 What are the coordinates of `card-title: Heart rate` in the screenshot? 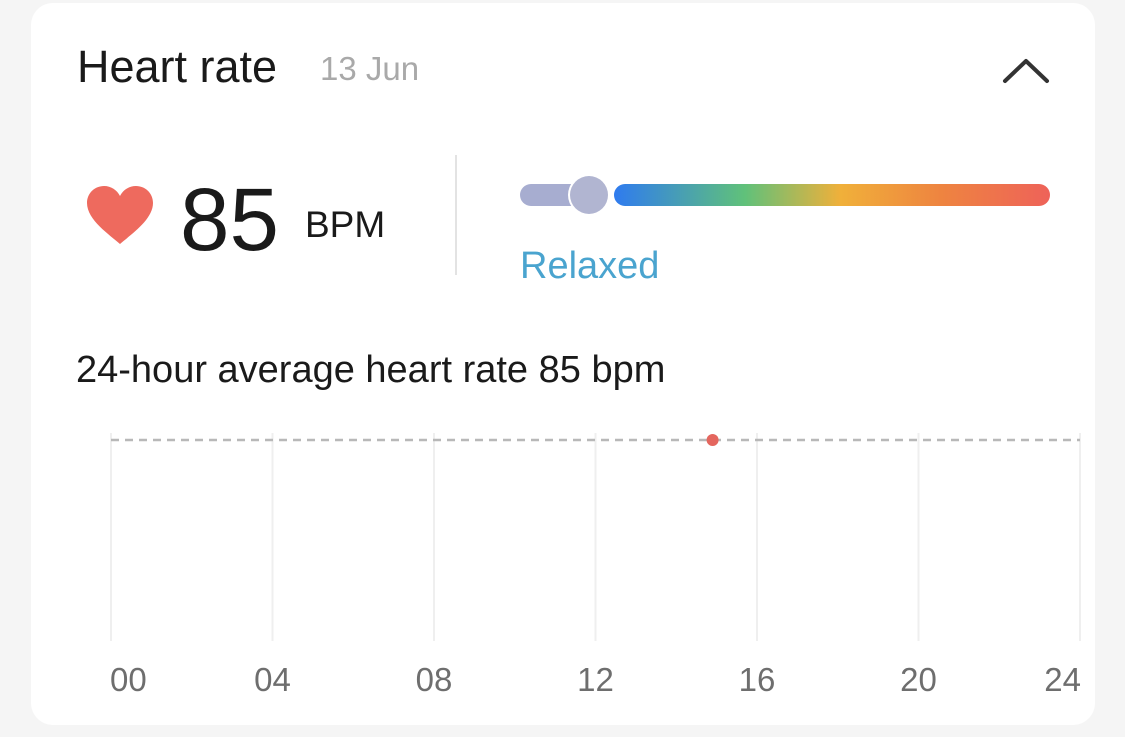 It's located at (177, 66).